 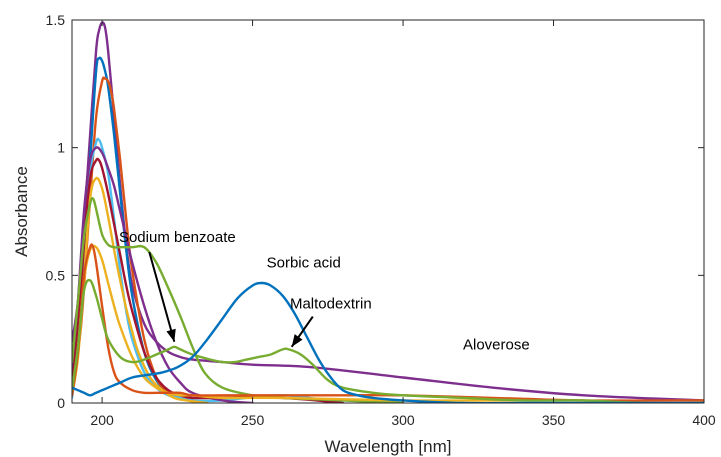 I want to click on y-tick-label: 1.5, so click(x=56, y=20).